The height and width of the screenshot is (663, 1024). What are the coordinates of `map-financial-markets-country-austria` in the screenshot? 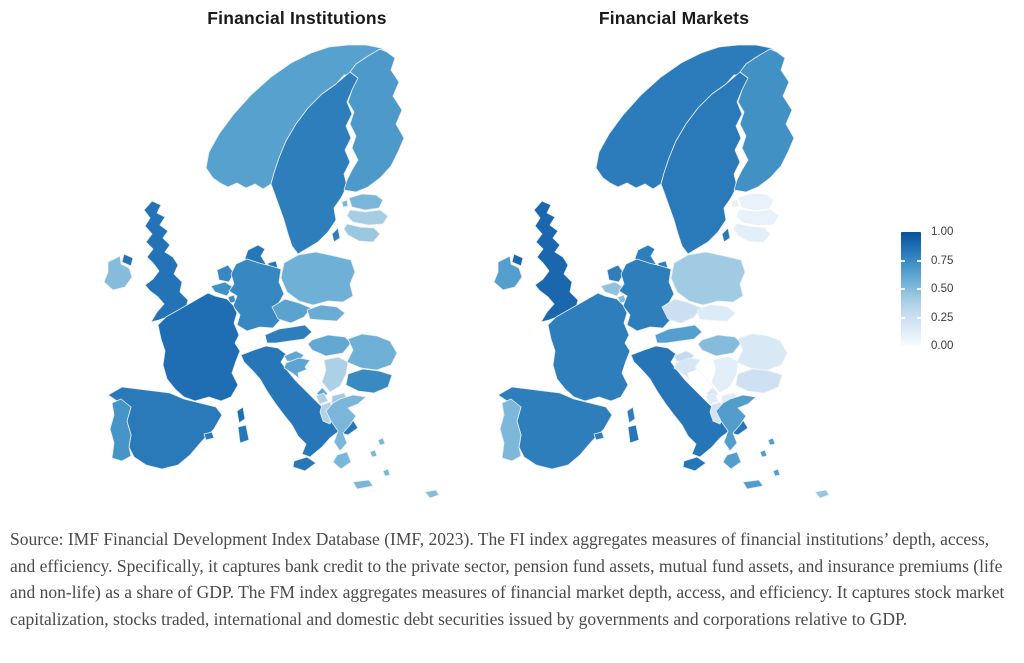 It's located at (678, 334).